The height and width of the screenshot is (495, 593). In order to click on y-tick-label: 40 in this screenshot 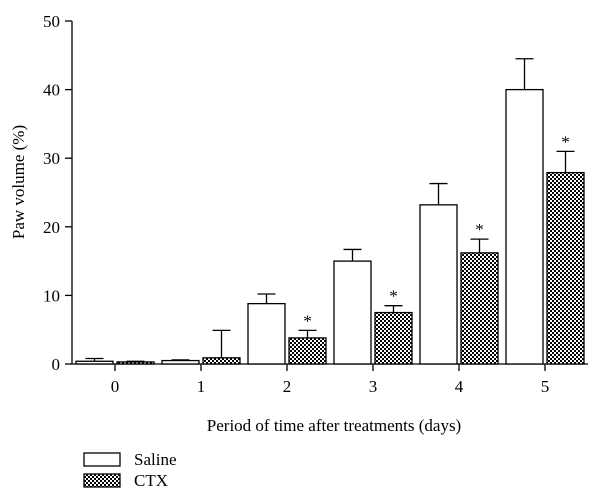, I will do `click(51, 90)`.